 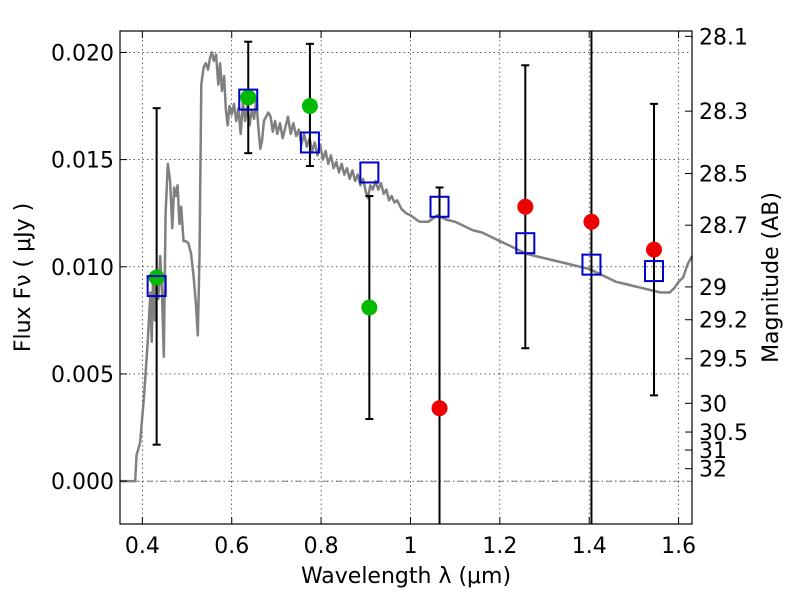 I want to click on magnitude-tick-label: 30.5, so click(x=723, y=433).